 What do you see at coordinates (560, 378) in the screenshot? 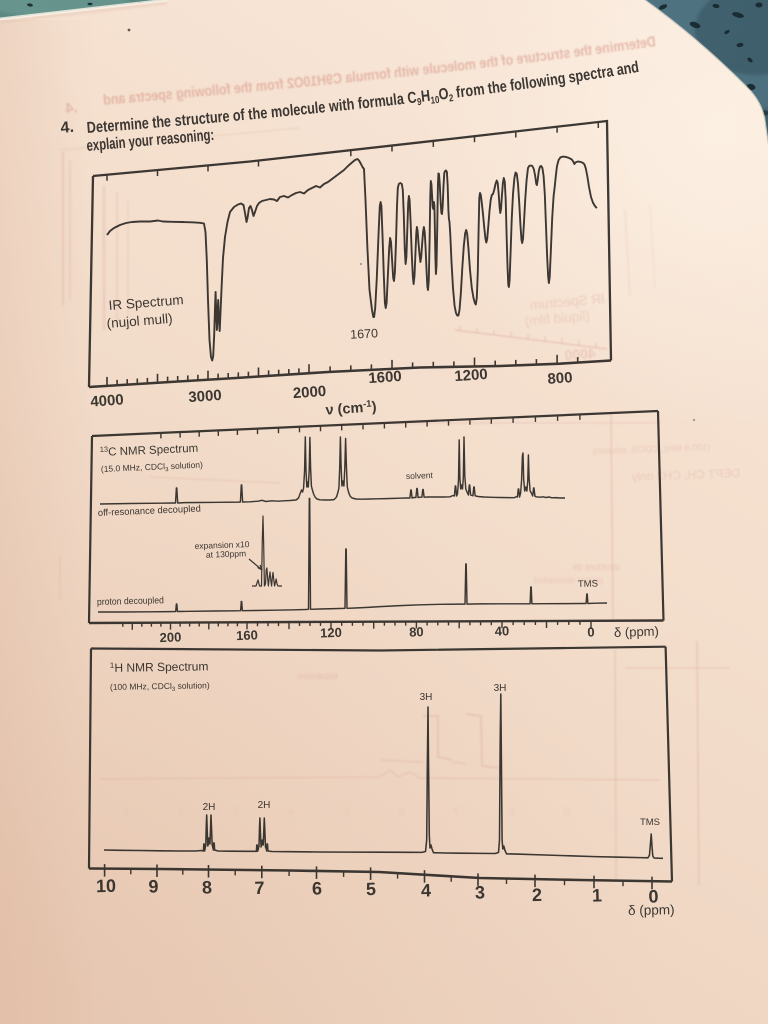
I see `svg-text: 800` at bounding box center [560, 378].